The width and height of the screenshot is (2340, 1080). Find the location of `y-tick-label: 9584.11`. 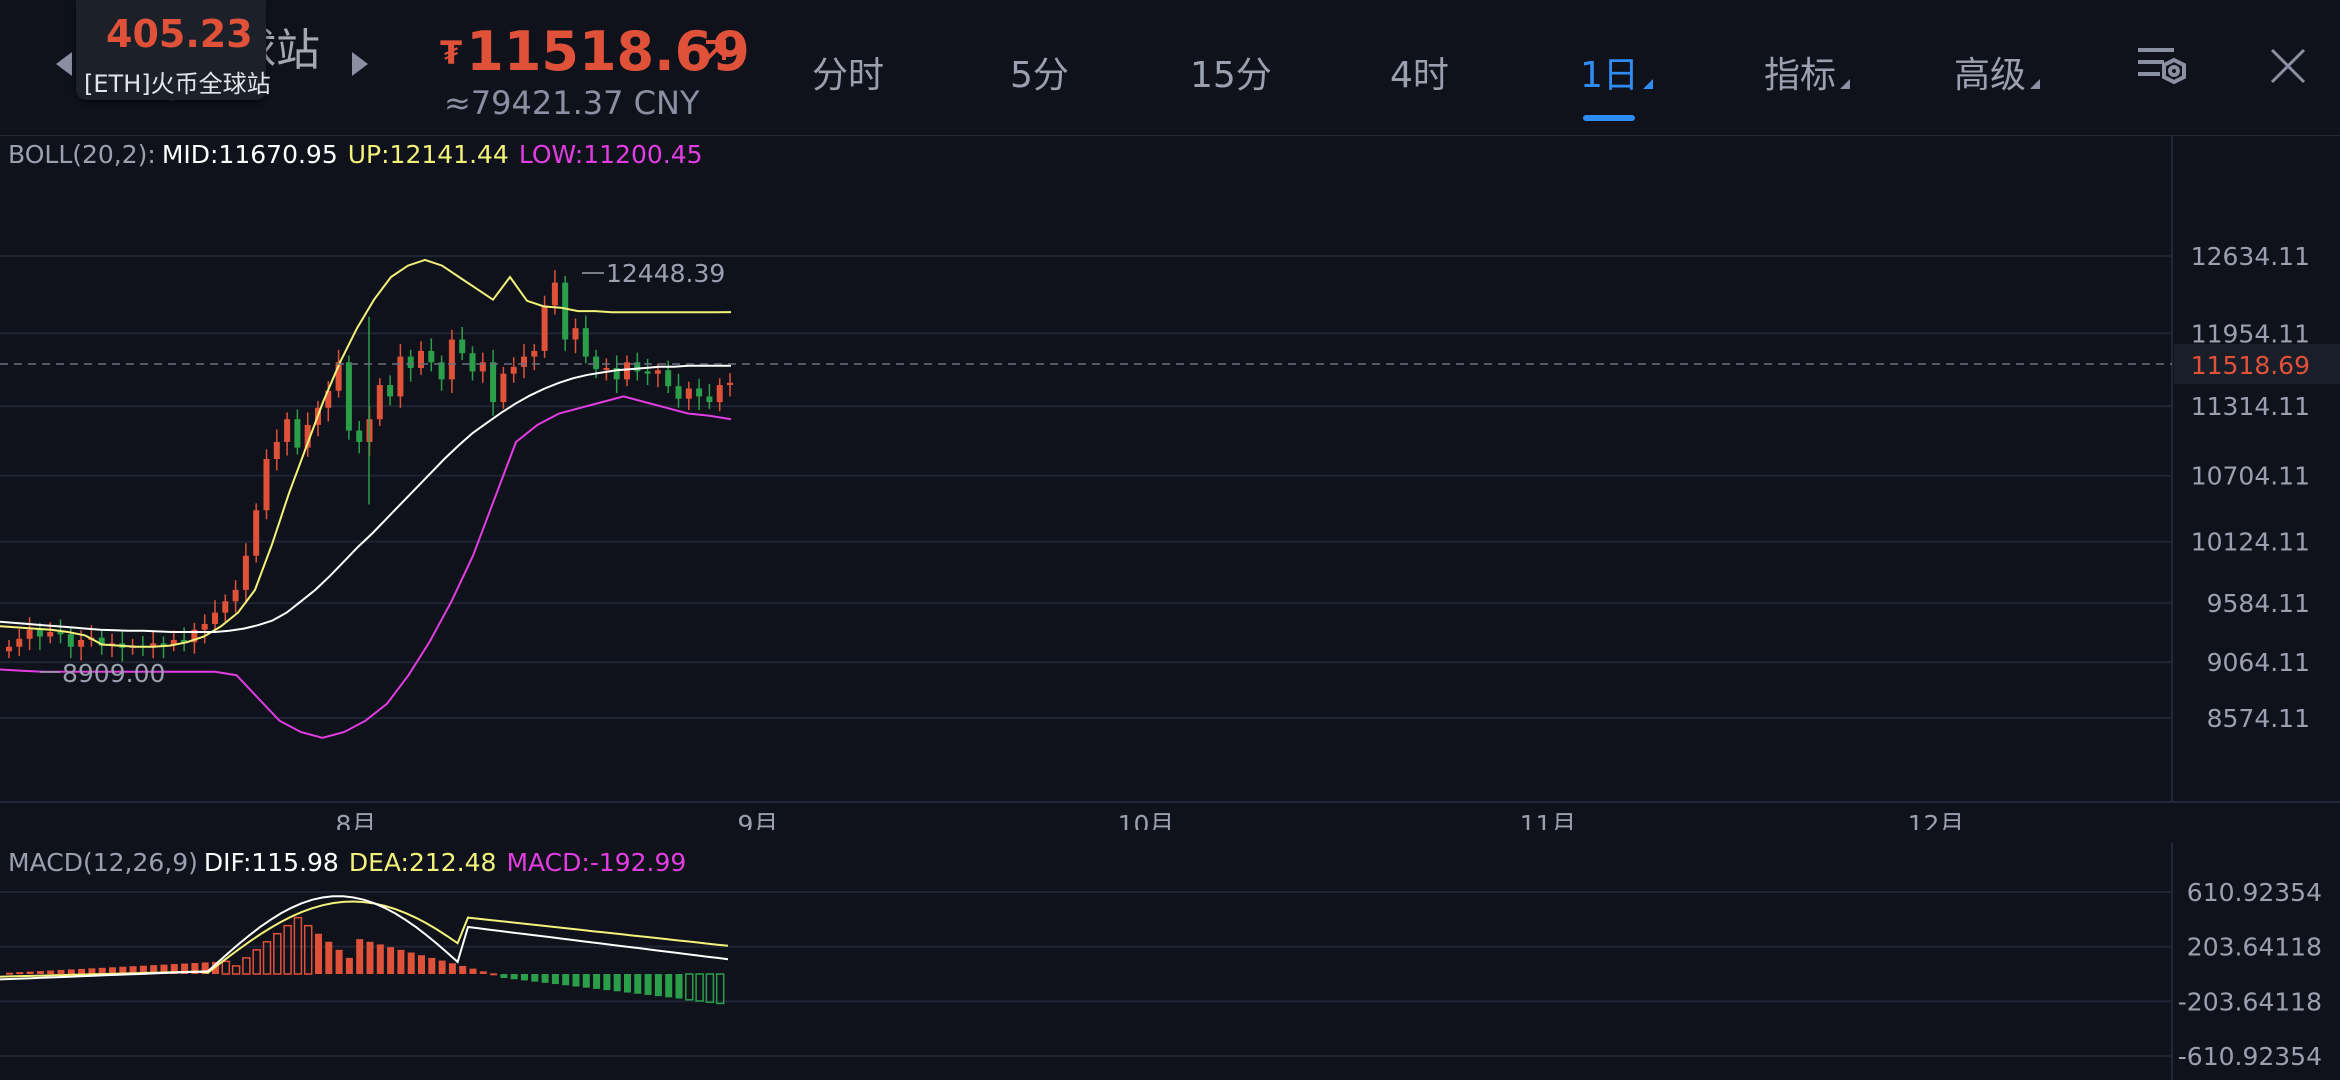

y-tick-label: 9584.11 is located at coordinates (2258, 603).